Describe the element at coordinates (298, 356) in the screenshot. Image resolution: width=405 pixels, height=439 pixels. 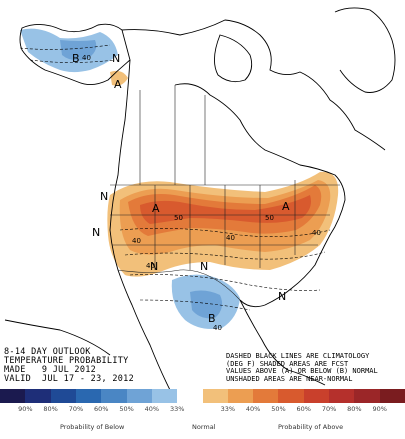
I see `note-line-1: DASHED BLACK LINES ARE CLIMATOLOGY` at that location.